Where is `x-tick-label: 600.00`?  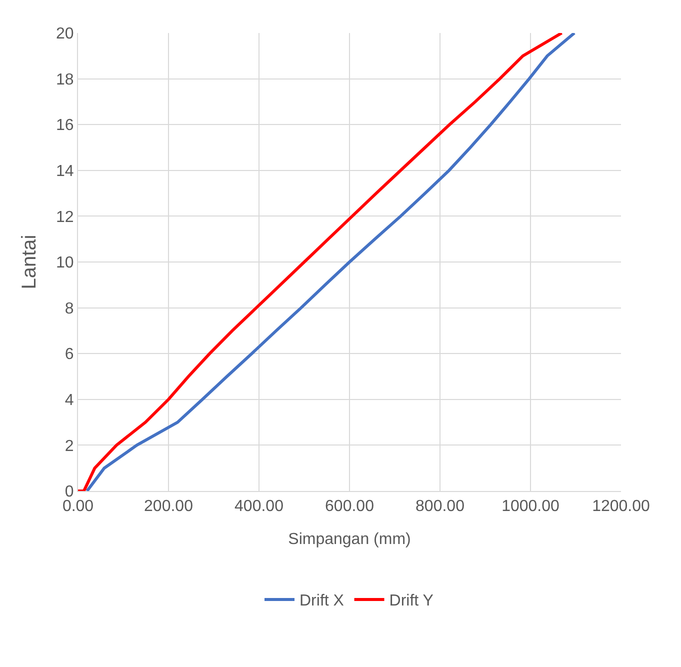 x-tick-label: 600.00 is located at coordinates (349, 507).